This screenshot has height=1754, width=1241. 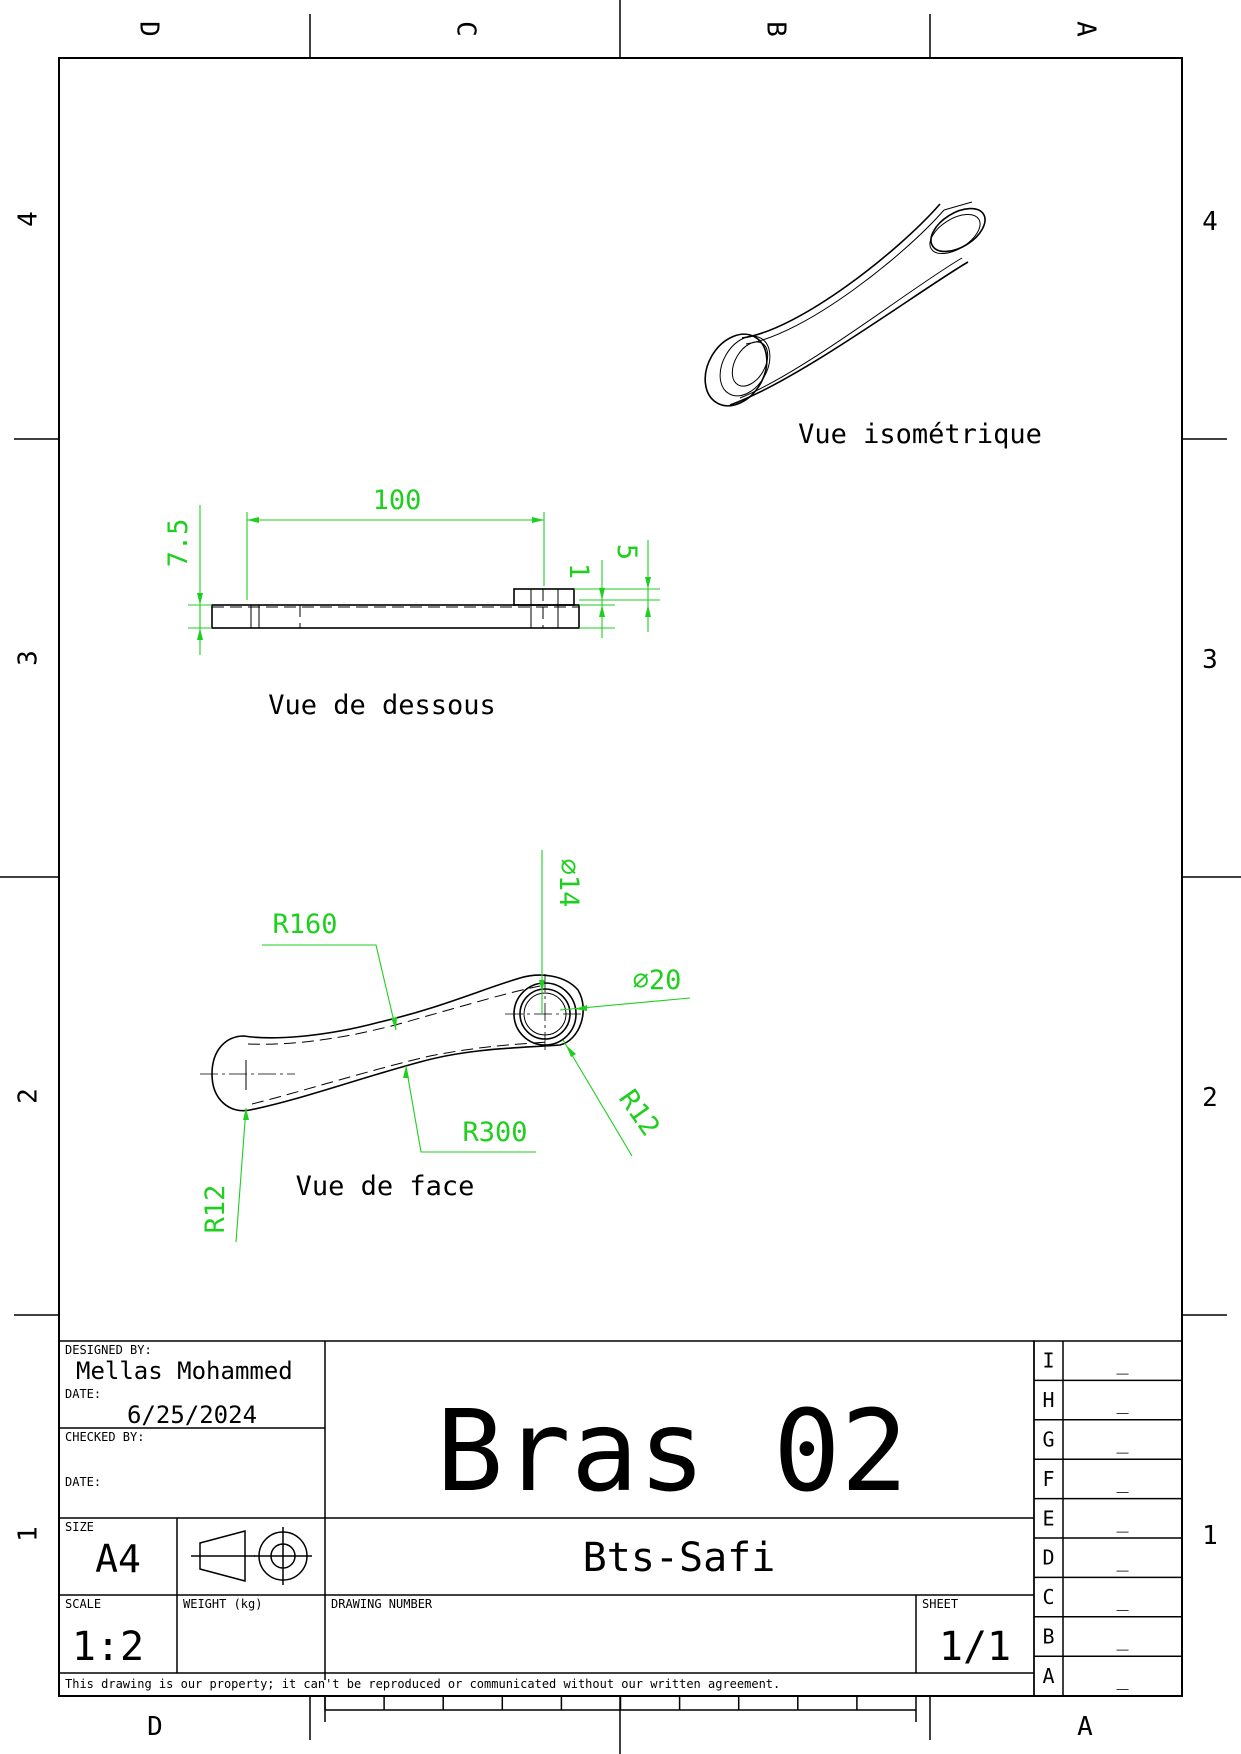 I want to click on bottom-view, so click(x=395, y=608).